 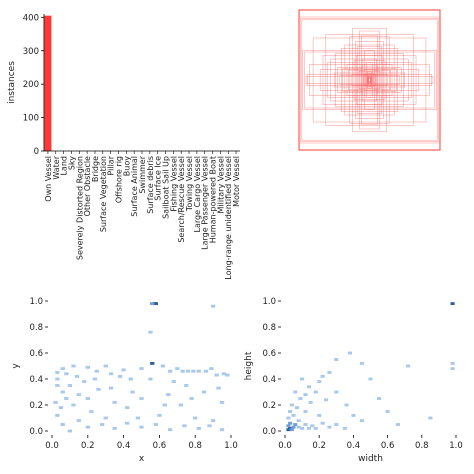 I want to click on category-label: Severely Distorted Region, so click(x=79, y=208).